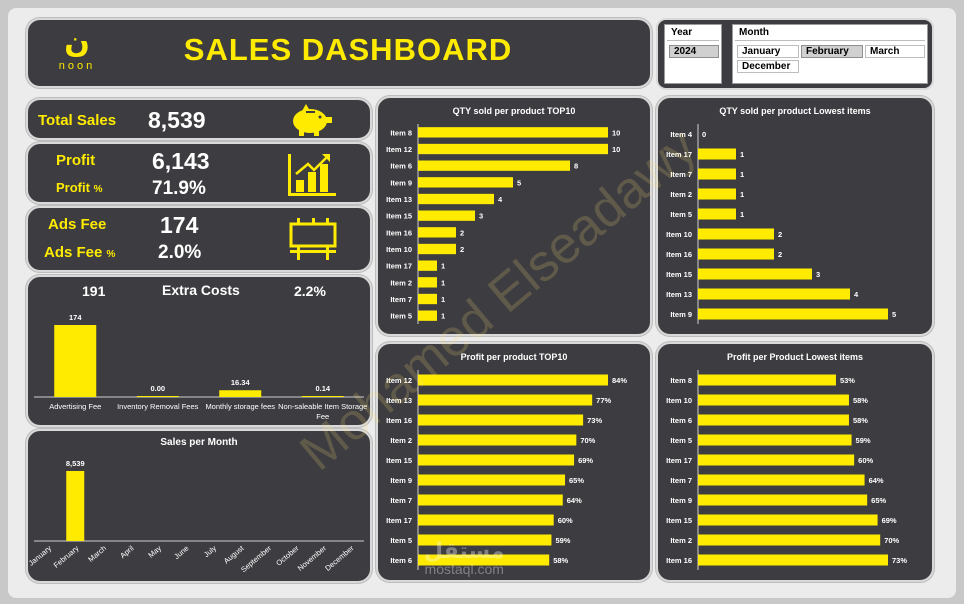  I want to click on qty-top10-category-item-16: Item 16, so click(399, 232).